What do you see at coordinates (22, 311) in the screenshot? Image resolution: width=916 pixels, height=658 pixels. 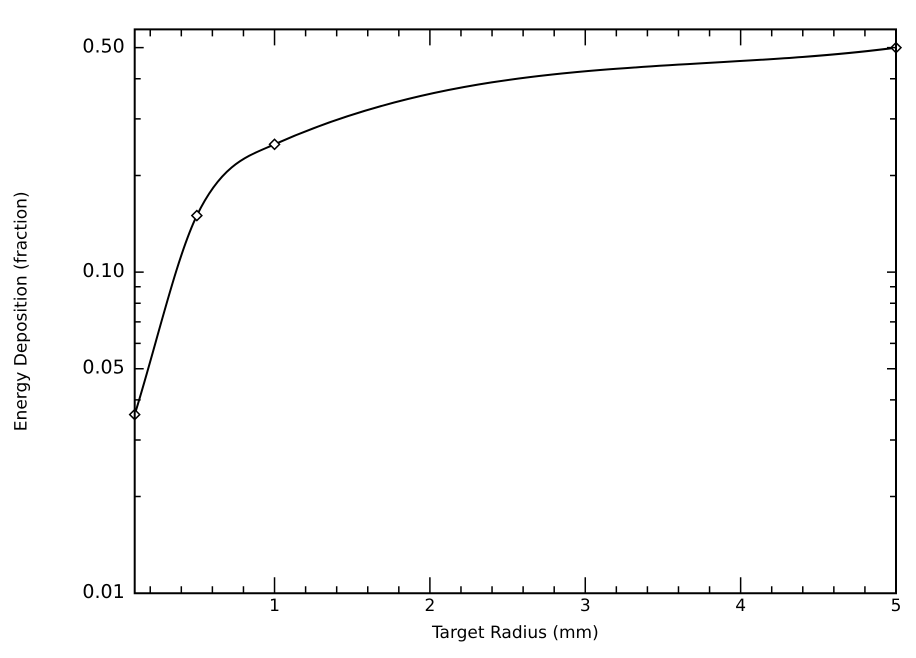 I see `y-axis-title: Energy Deposition (fraction)` at bounding box center [22, 311].